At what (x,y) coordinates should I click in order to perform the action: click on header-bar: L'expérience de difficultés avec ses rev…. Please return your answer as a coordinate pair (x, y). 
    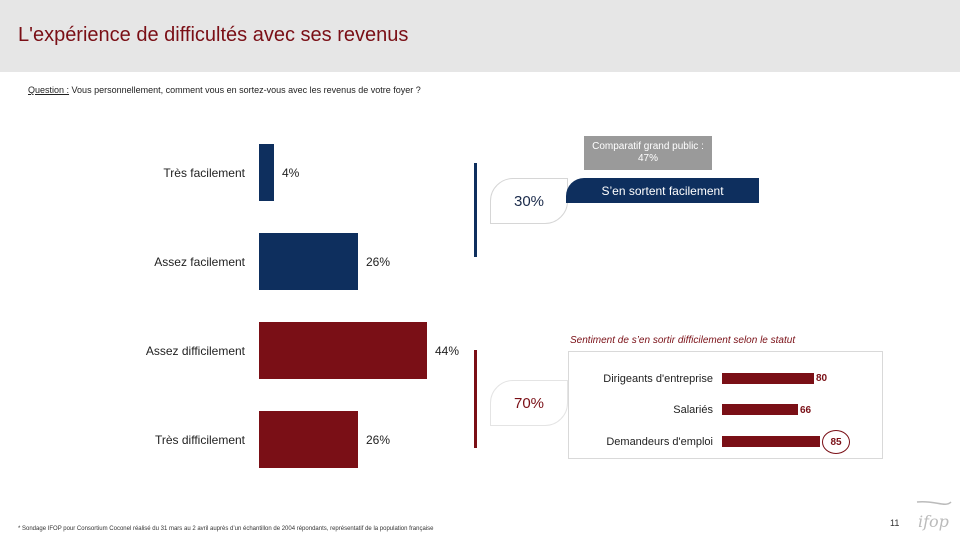
    Looking at the image, I should click on (480, 36).